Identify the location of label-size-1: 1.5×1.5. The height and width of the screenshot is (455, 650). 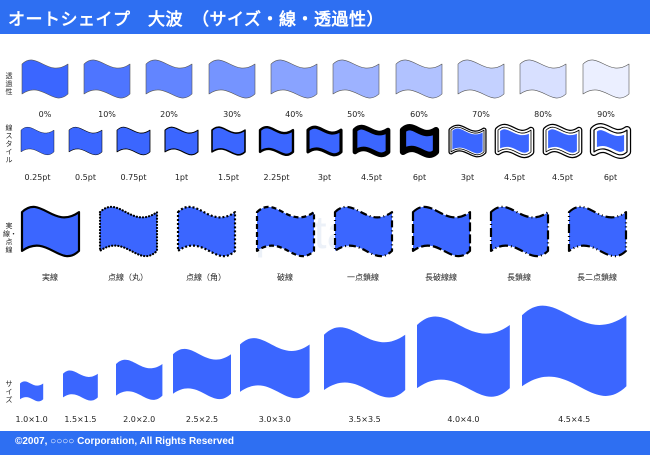
(80, 419).